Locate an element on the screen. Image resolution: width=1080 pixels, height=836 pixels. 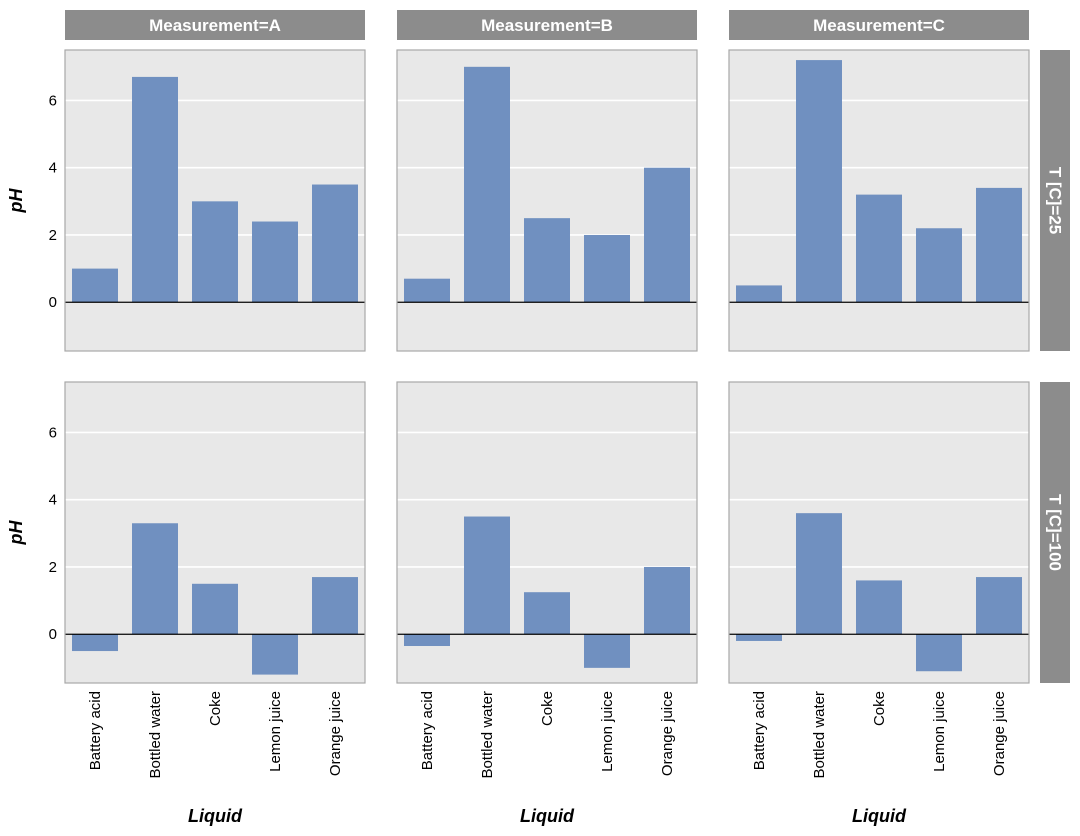
panel-r1-c3 is located at coordinates (879, 200).